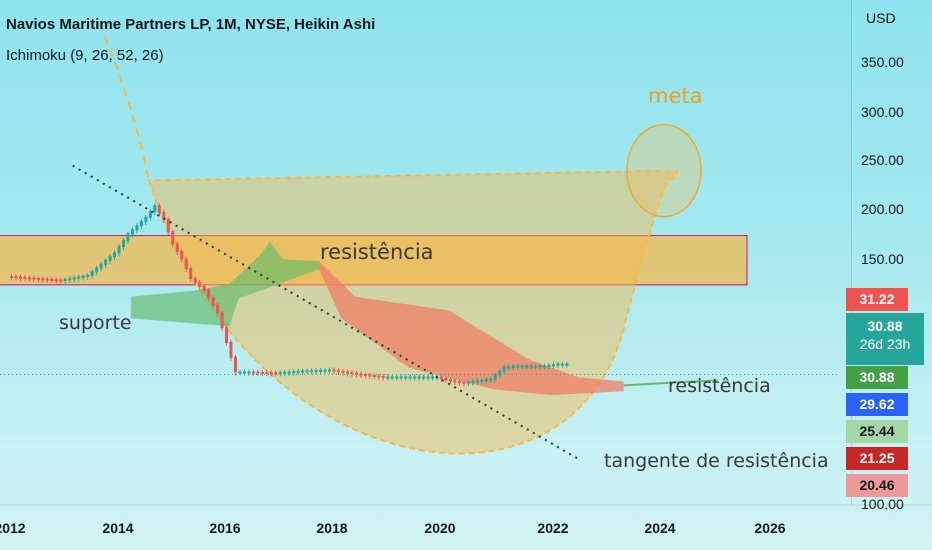 The width and height of the screenshot is (932, 550). Describe the element at coordinates (882, 160) in the screenshot. I see `price-tick: 250.00` at that location.